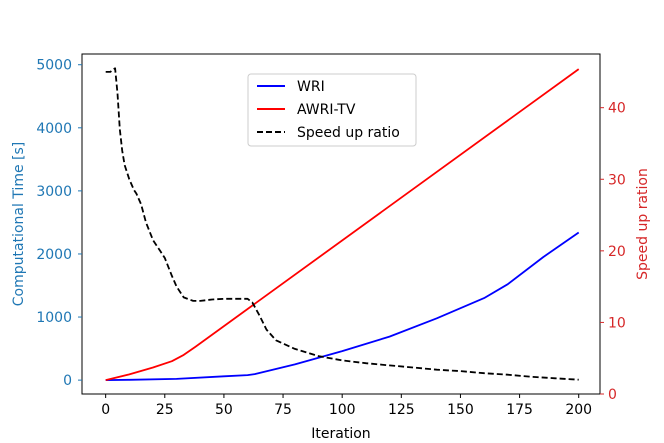 This screenshot has width=664, height=443. I want to click on y-axis-right-title: Speed up ration, so click(643, 224).